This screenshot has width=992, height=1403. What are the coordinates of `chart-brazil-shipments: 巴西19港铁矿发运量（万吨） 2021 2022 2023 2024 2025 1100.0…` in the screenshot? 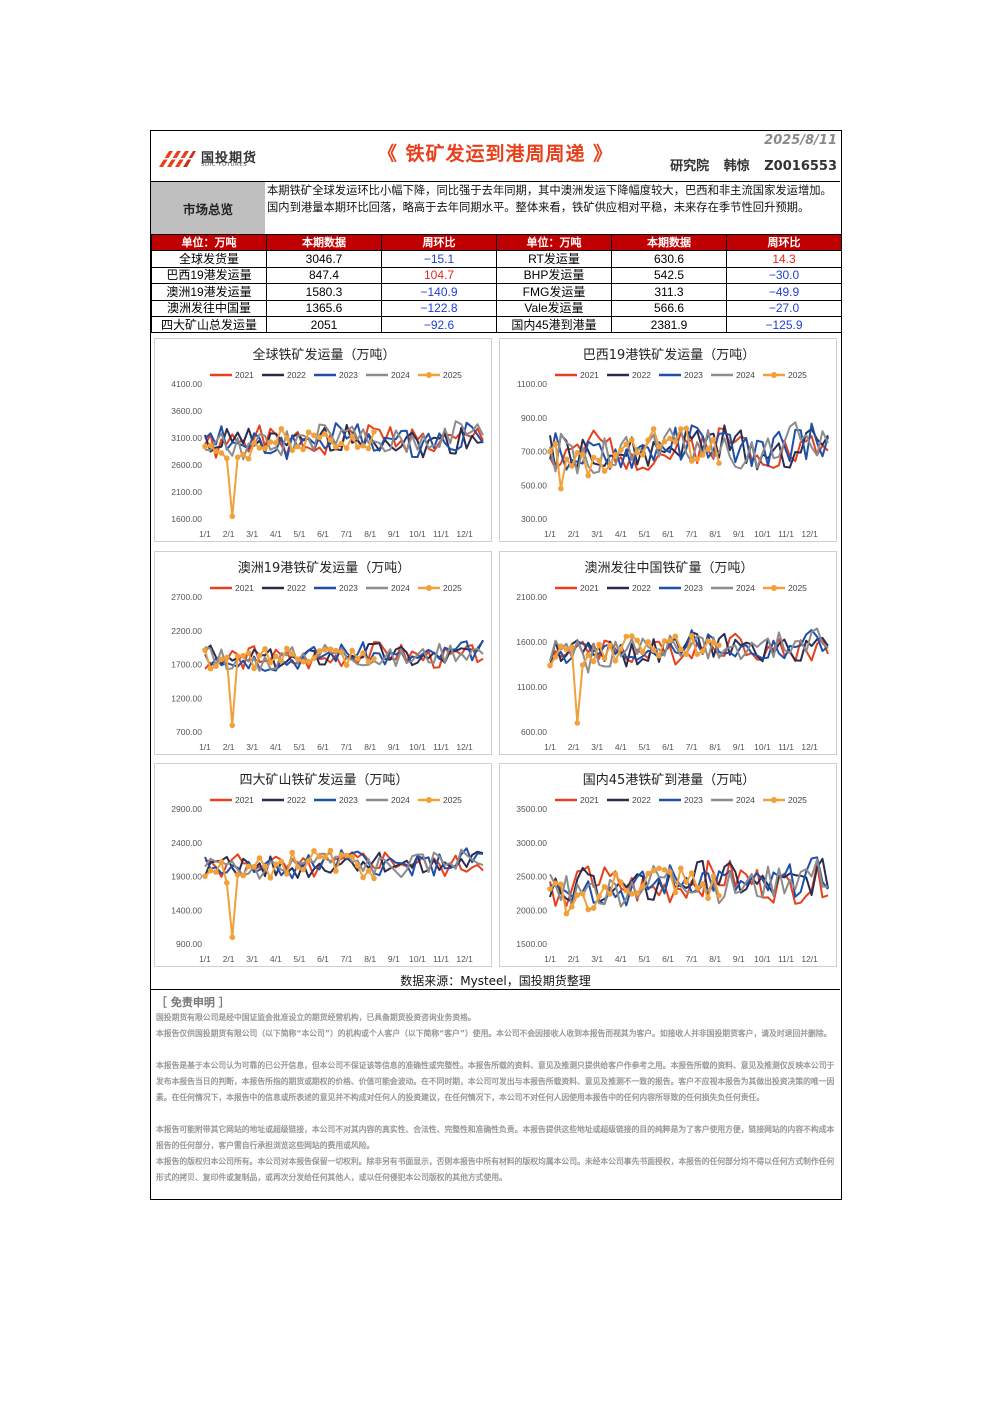 It's located at (668, 440).